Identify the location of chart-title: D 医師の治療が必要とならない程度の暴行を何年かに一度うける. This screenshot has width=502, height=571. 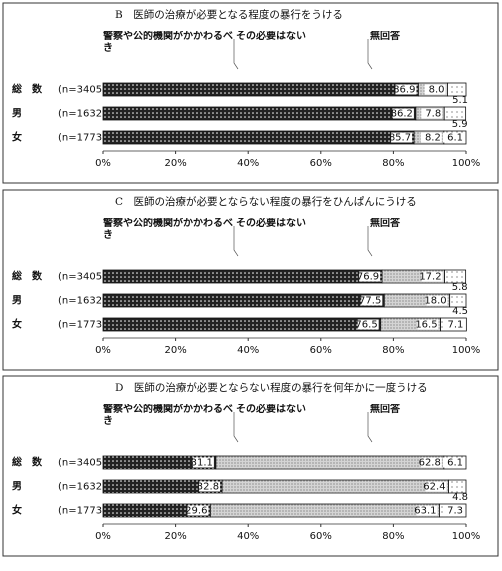
(271, 387).